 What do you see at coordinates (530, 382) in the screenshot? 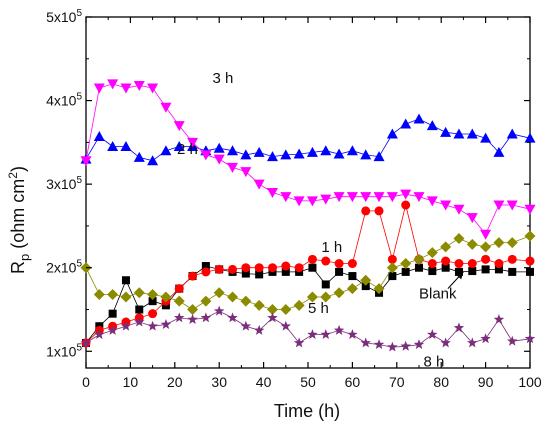
I see `x-tick-label: 100` at bounding box center [530, 382].